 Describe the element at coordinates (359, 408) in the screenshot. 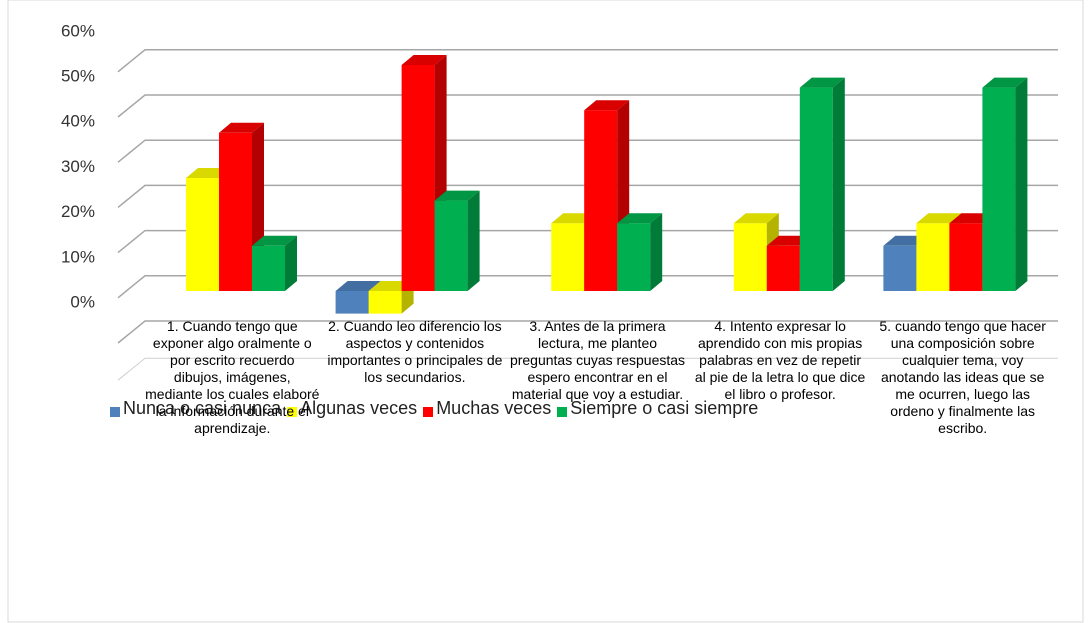

I see `legend-label: Algunas veces` at that location.